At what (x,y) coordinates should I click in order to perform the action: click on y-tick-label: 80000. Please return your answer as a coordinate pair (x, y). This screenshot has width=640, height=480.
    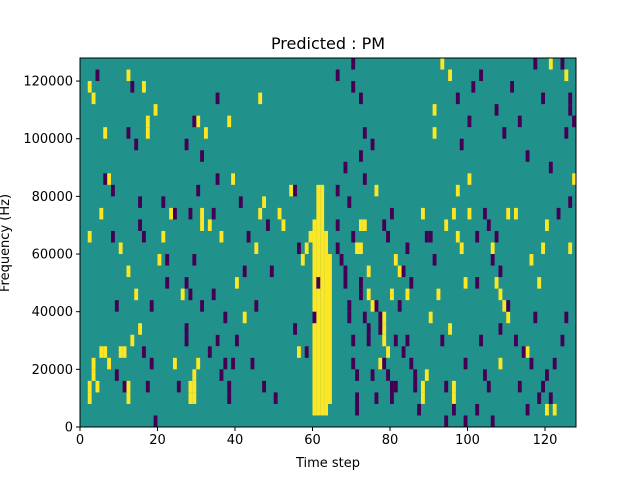
    Looking at the image, I should click on (52, 197).